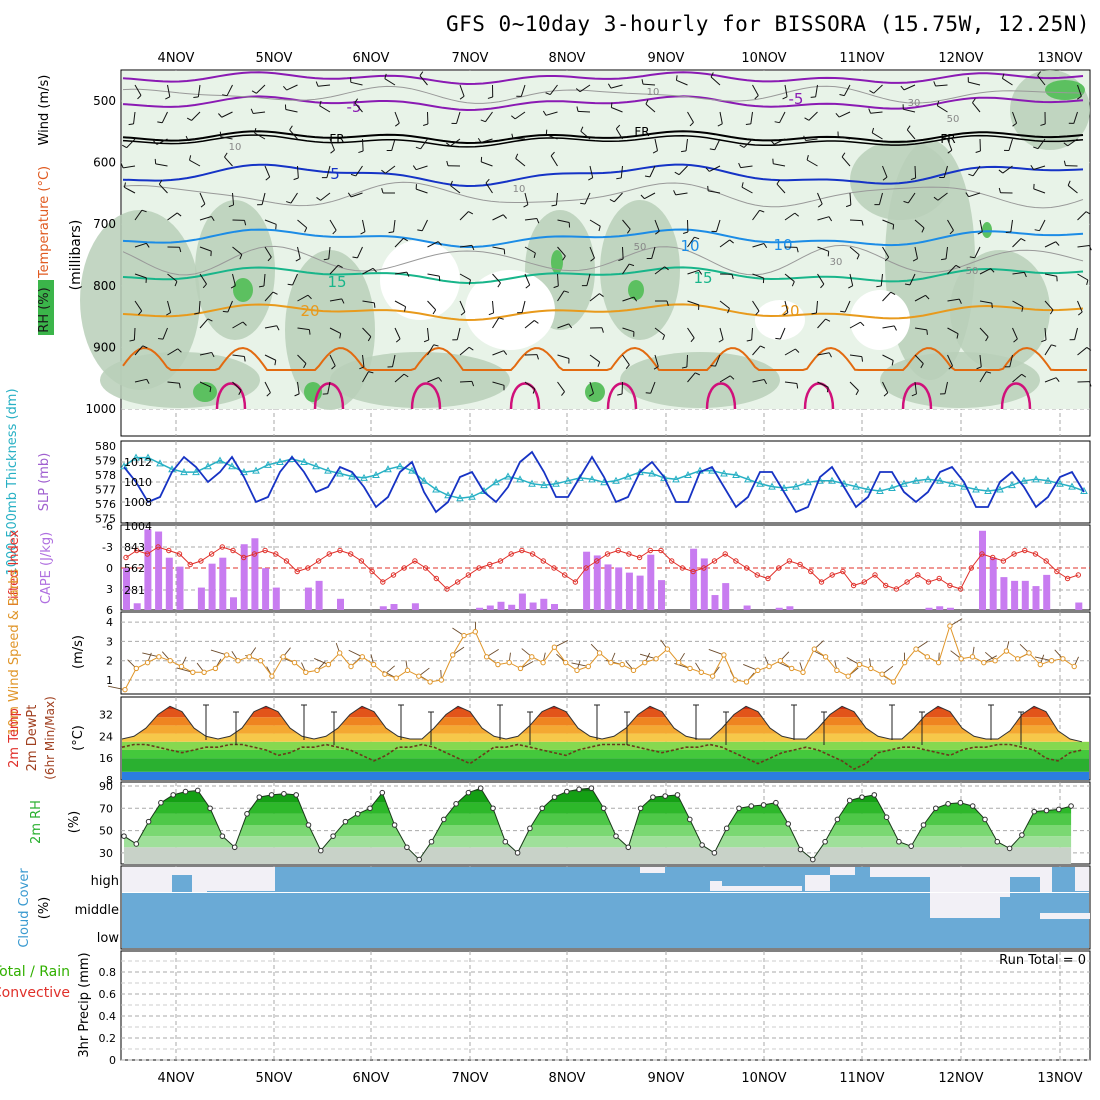 This screenshot has height=1100, width=1100. I want to click on precip-tick-label: 0.4, so click(108, 1016).